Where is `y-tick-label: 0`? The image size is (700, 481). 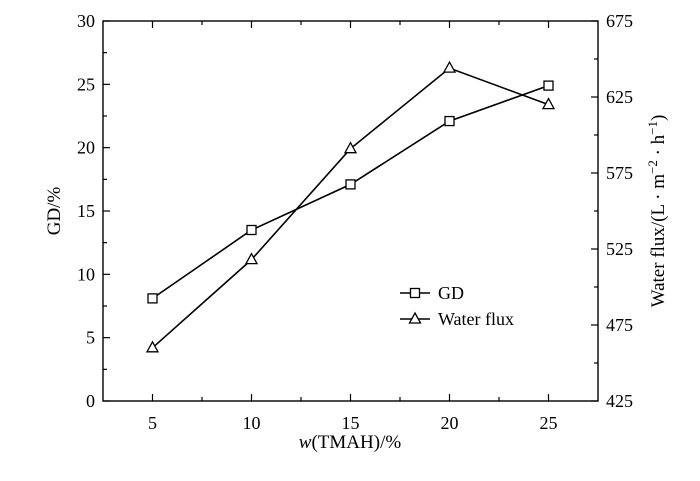 y-tick-label: 0 is located at coordinates (90, 401).